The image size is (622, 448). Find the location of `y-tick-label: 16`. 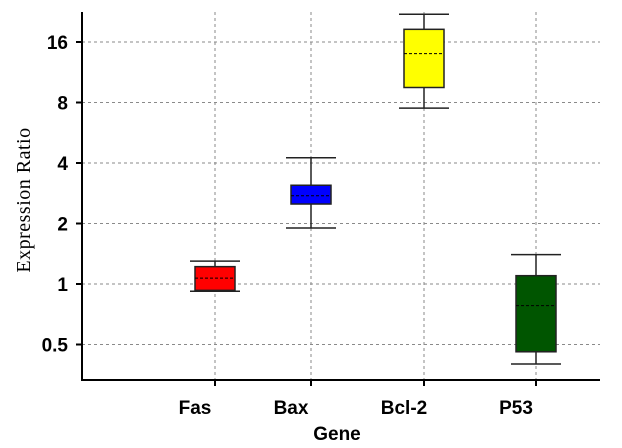

y-tick-label: 16 is located at coordinates (57, 43).